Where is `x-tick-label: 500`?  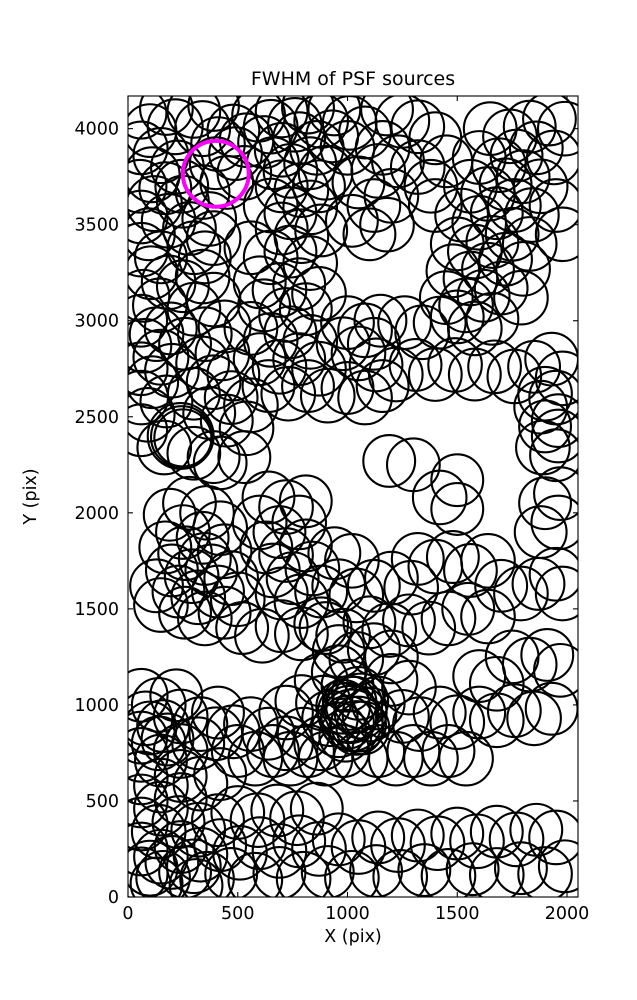
x-tick-label: 500 is located at coordinates (237, 914).